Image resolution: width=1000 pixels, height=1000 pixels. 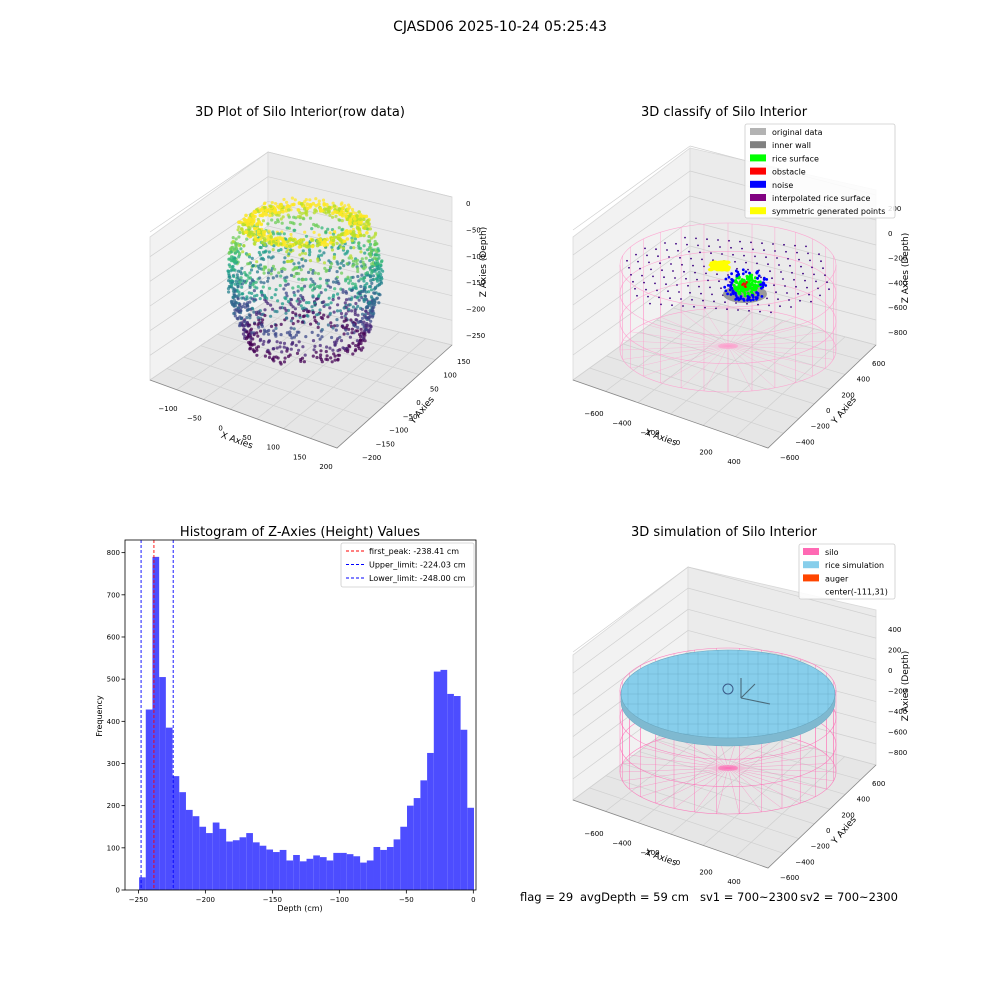 I want to click on tick-label: −100, so click(x=167, y=409).